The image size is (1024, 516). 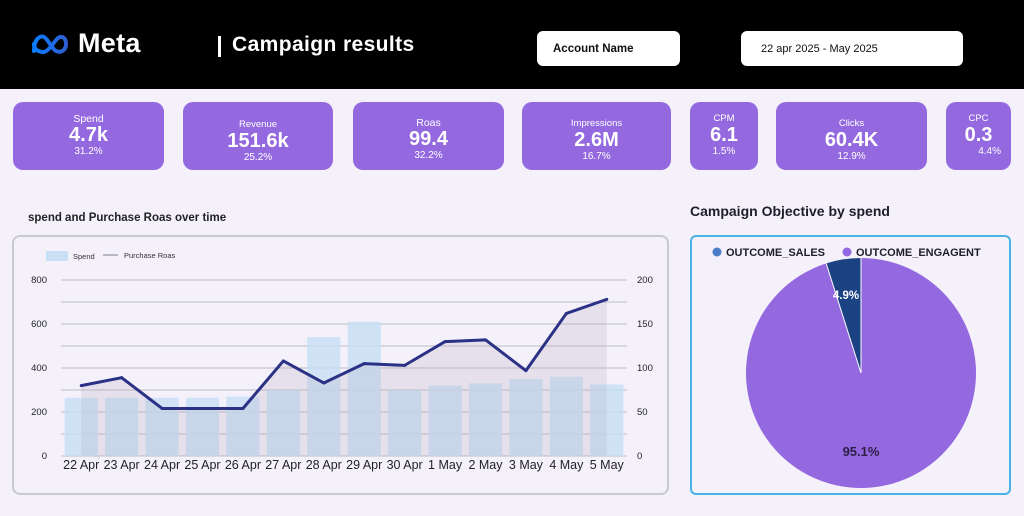 What do you see at coordinates (851, 123) in the screenshot?
I see `kpi-label: Clicks` at bounding box center [851, 123].